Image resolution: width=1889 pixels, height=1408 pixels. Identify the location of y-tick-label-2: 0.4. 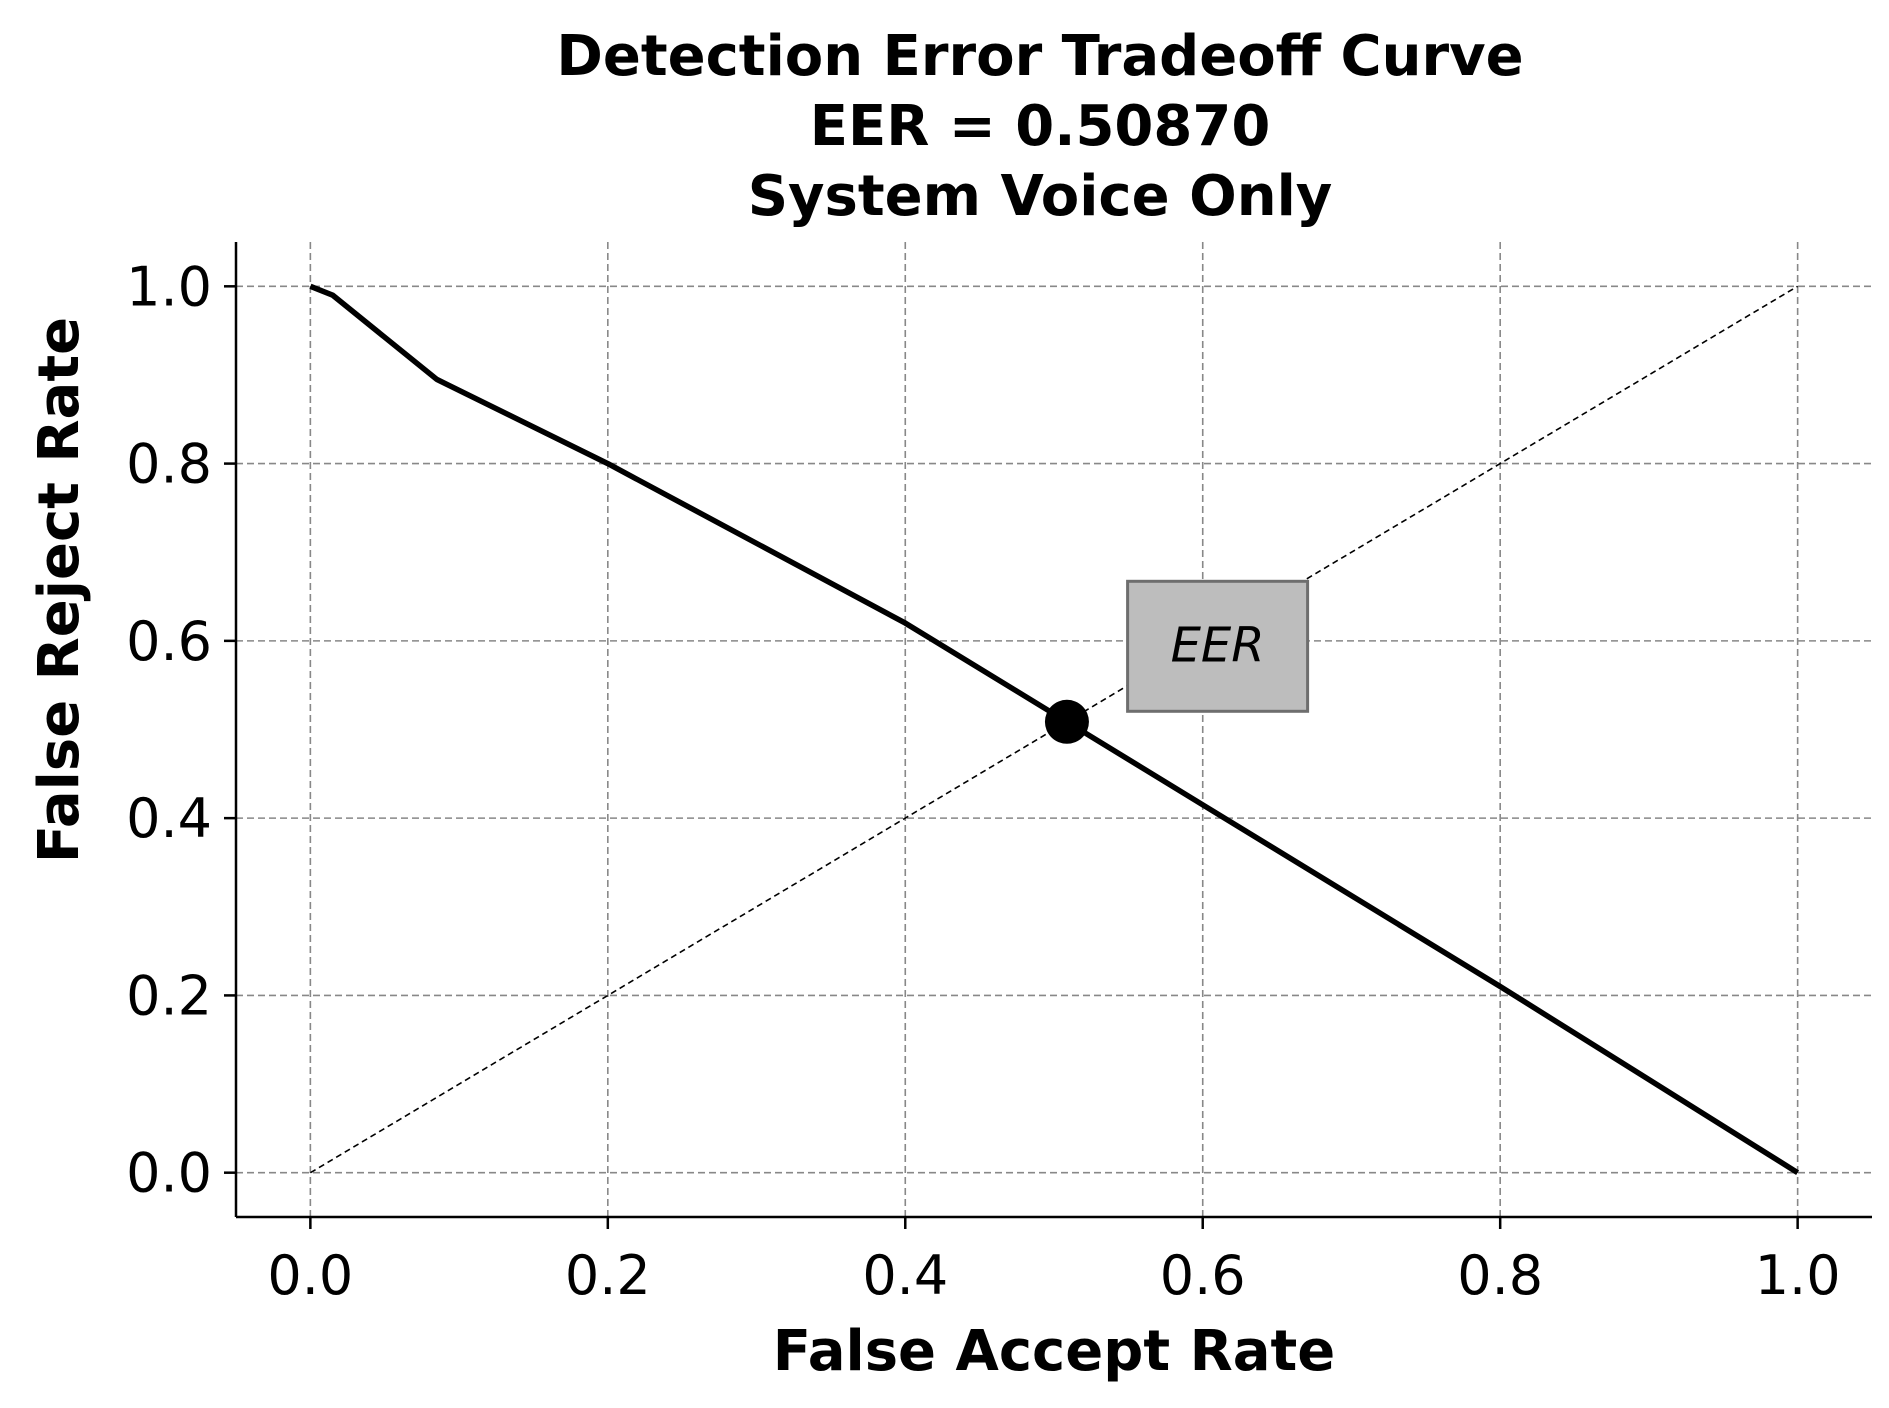
(169, 818).